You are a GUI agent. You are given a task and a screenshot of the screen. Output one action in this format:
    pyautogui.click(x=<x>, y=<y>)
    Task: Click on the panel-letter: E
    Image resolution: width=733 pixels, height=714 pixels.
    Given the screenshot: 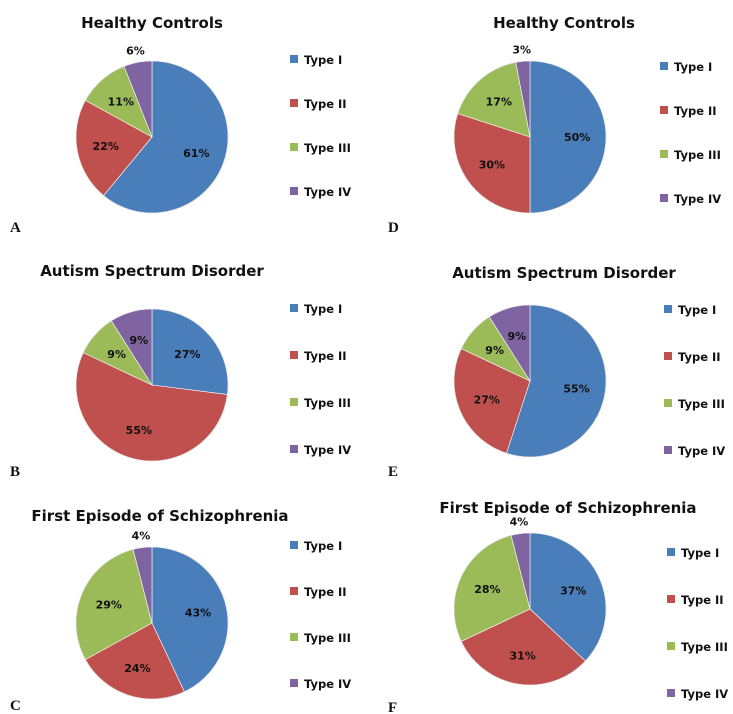 What is the action you would take?
    pyautogui.click(x=393, y=472)
    